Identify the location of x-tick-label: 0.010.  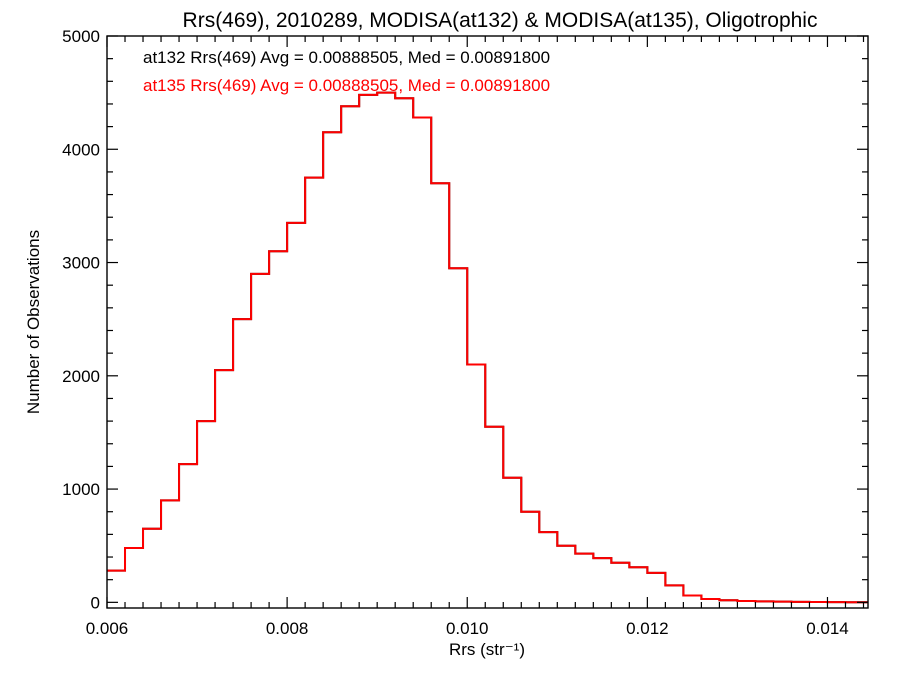
(467, 628).